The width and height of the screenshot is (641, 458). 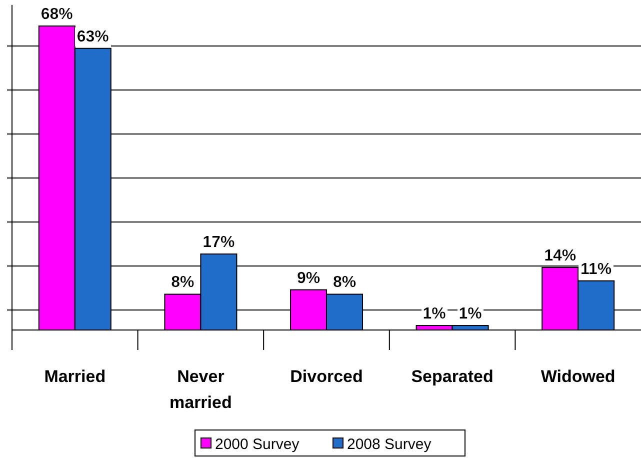 What do you see at coordinates (389, 444) in the screenshot?
I see `legend-label: 2008 Survey` at bounding box center [389, 444].